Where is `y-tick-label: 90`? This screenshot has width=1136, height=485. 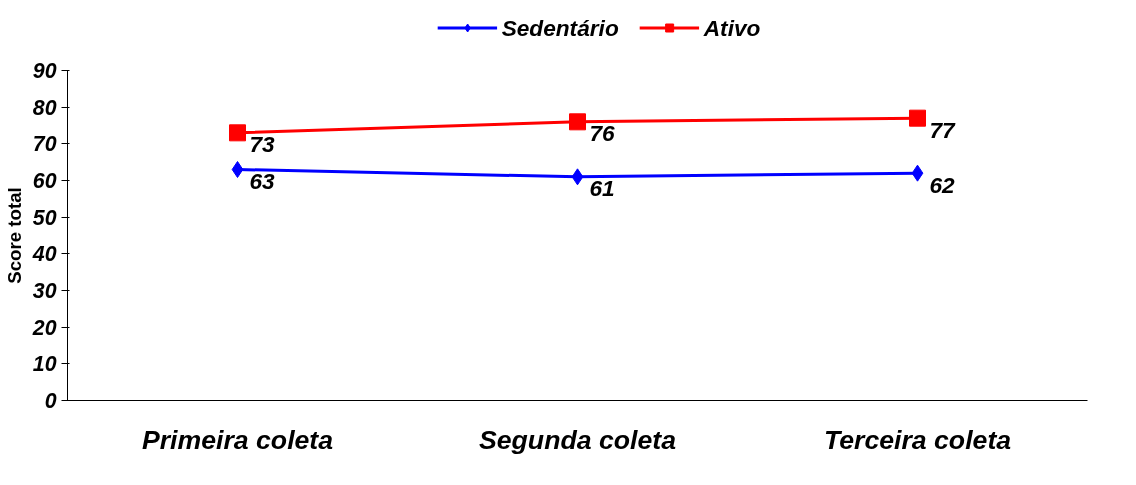
y-tick-label: 90 is located at coordinates (44, 71).